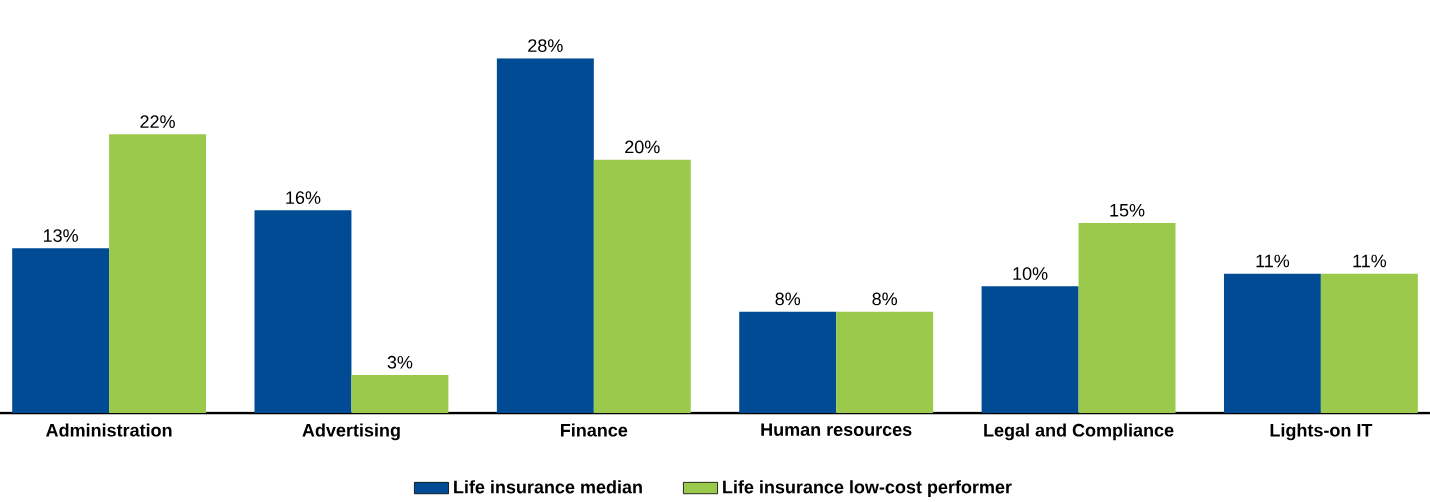 The height and width of the screenshot is (502, 1430). Describe the element at coordinates (642, 147) in the screenshot. I see `data-label: 20%` at that location.